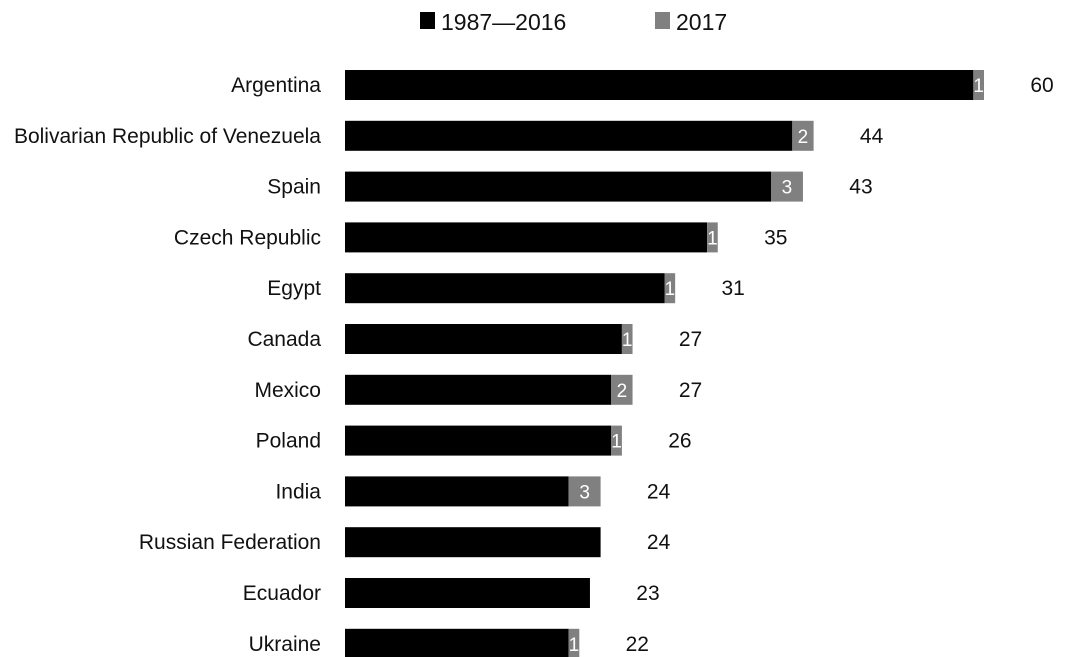 The image size is (1070, 657). Describe the element at coordinates (647, 593) in the screenshot. I see `total-value-label: 23` at that location.